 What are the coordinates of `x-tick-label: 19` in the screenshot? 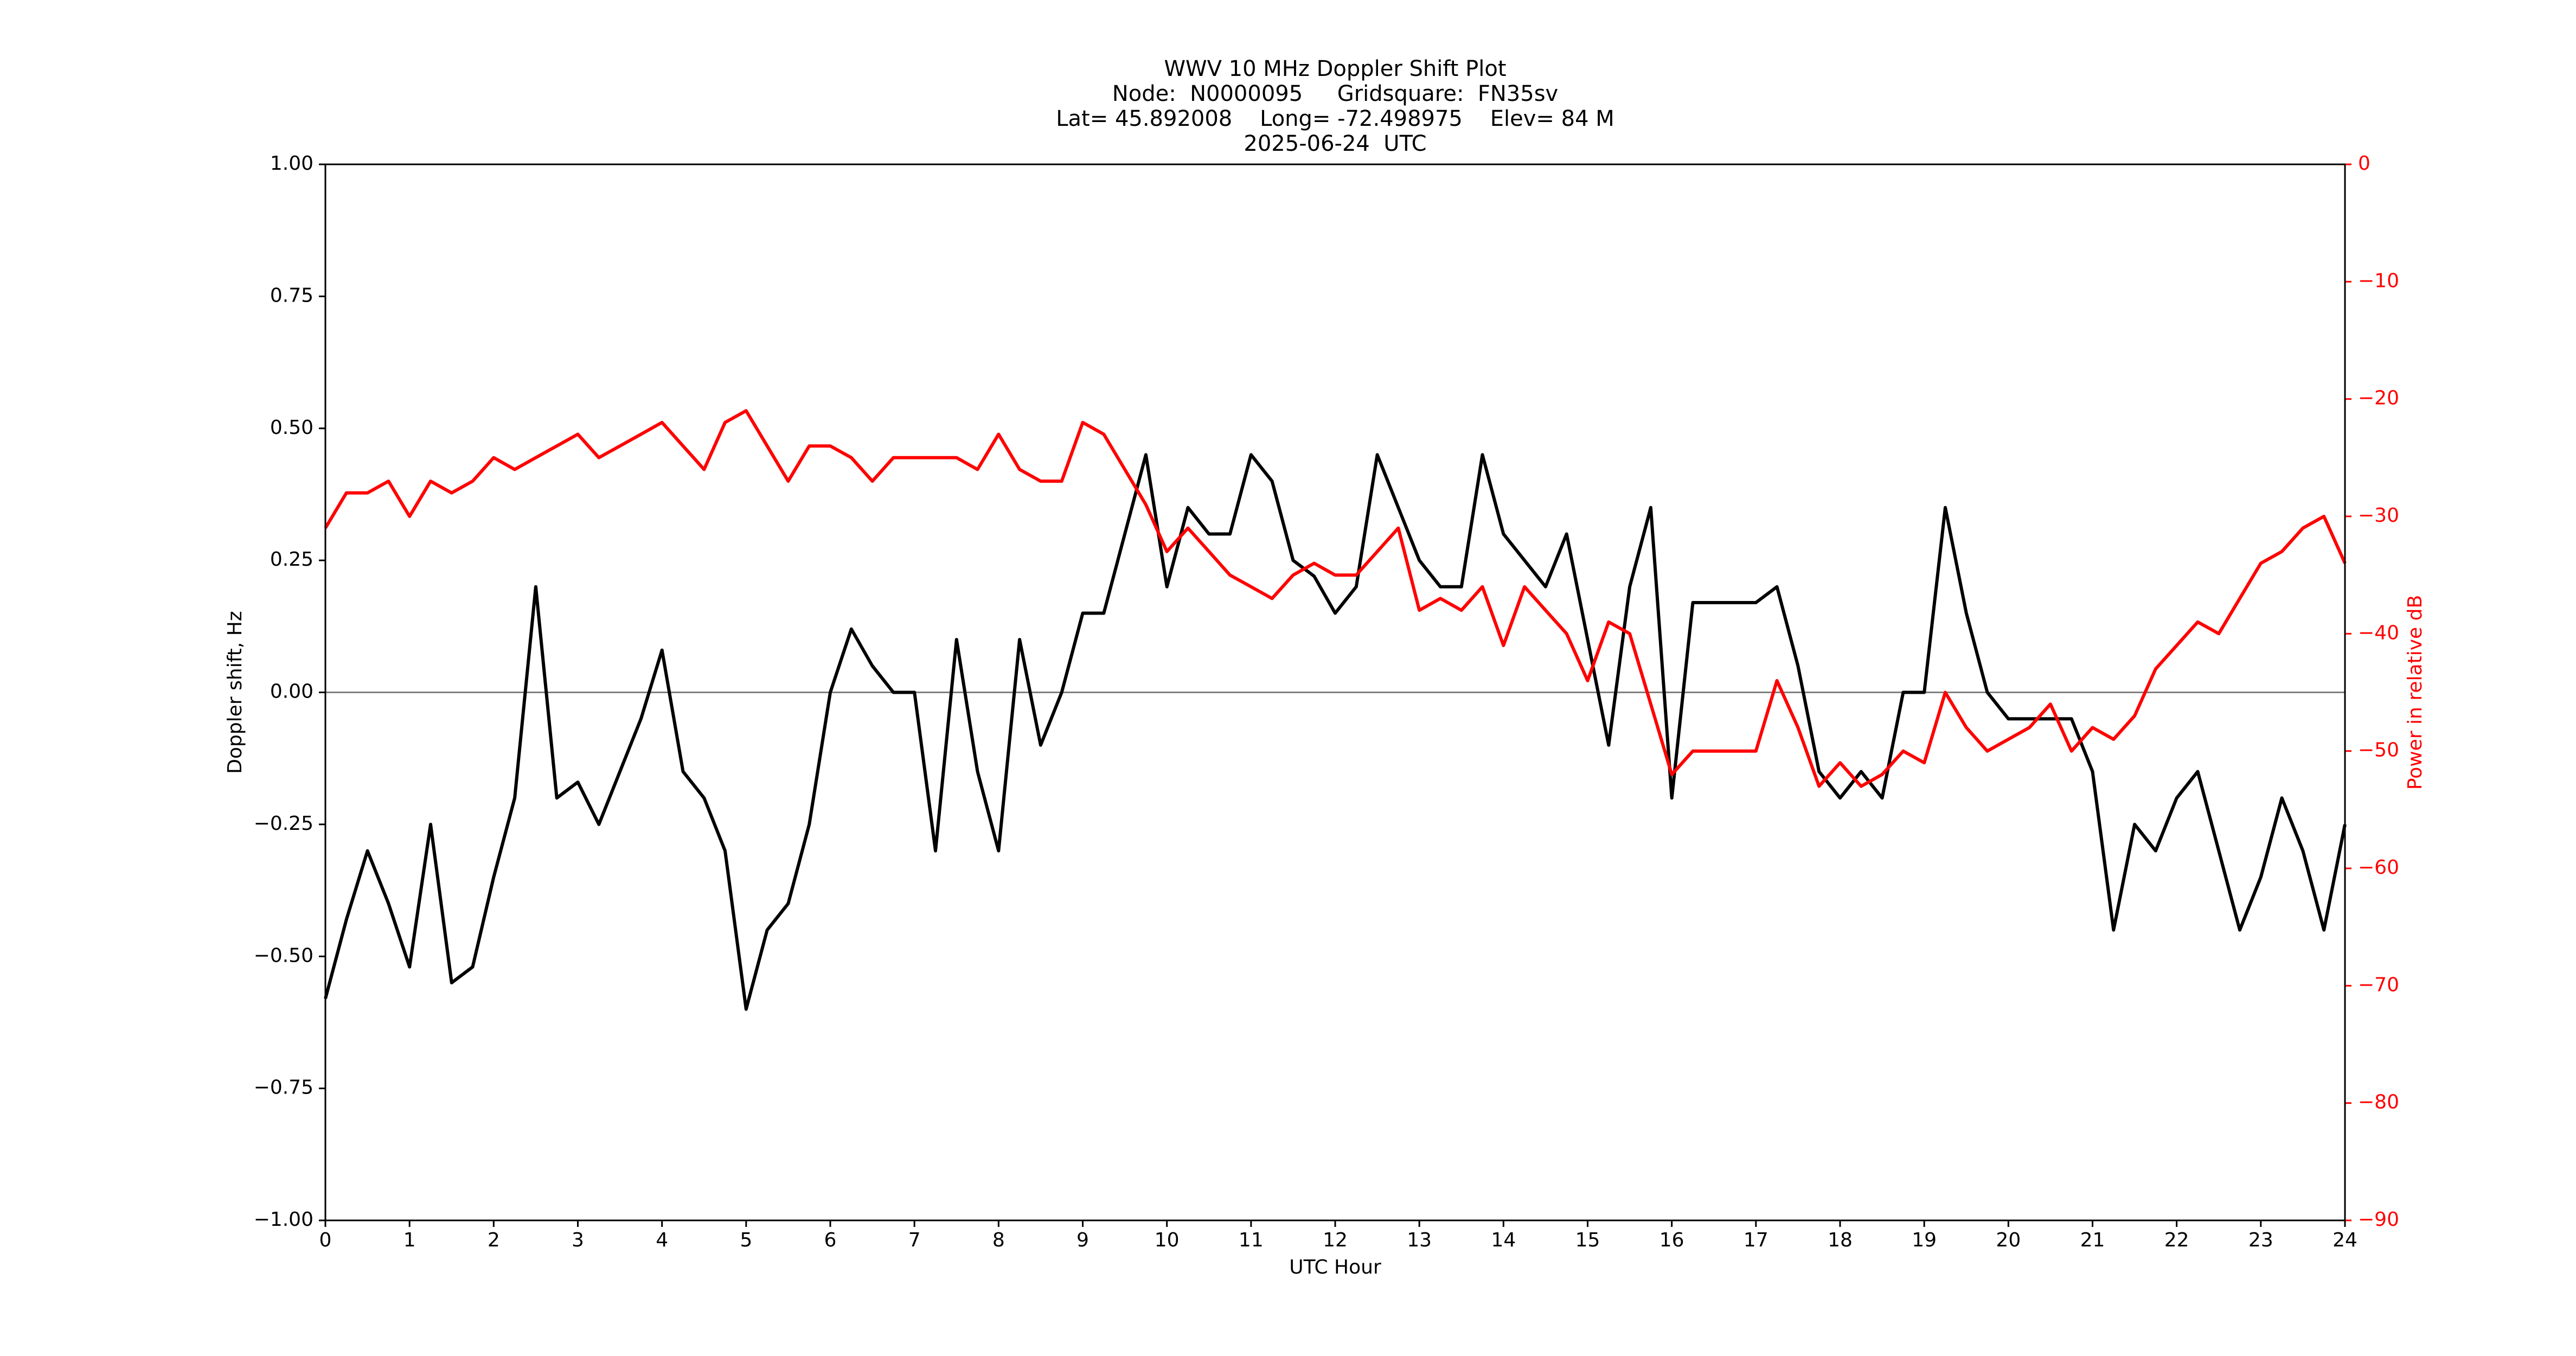 It's located at (1924, 1240).